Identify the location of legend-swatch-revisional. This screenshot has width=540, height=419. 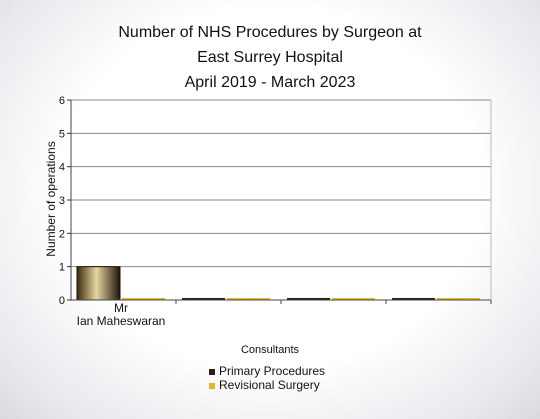
(212, 386).